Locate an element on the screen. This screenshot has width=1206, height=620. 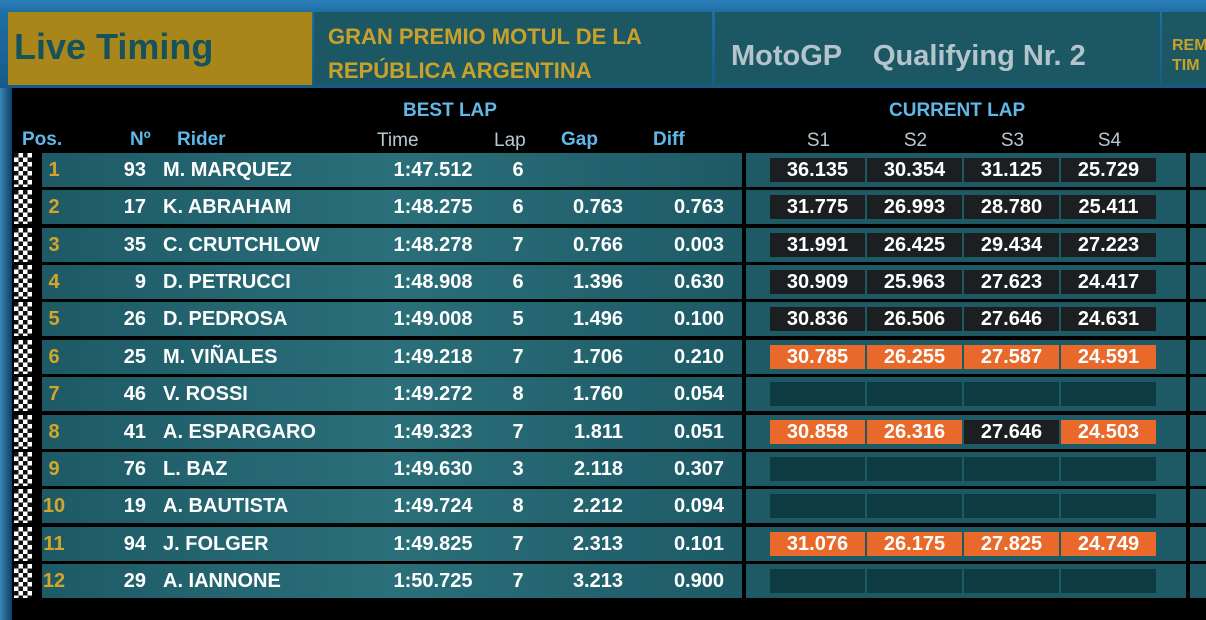
position: 7 is located at coordinates (54, 394).